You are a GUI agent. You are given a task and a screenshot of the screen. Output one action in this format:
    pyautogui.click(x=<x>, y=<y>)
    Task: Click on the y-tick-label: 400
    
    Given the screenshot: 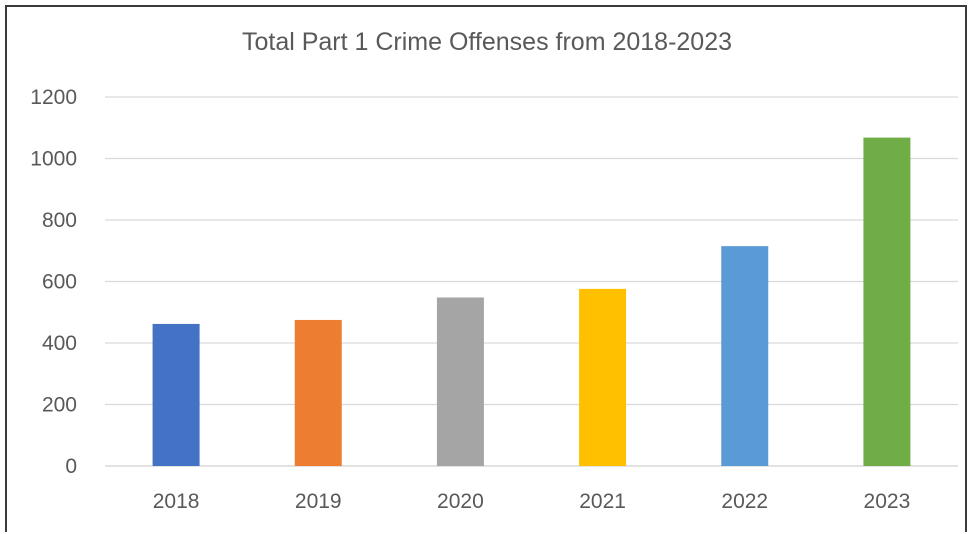 What is the action you would take?
    pyautogui.click(x=59, y=343)
    